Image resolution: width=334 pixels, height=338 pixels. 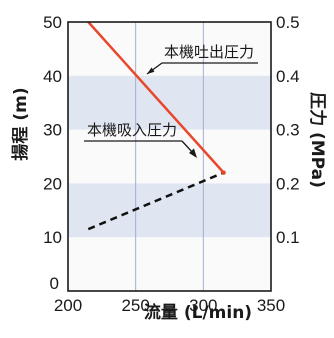 What do you see at coordinates (288, 183) in the screenshot?
I see `y2-tick-label: 0.2` at bounding box center [288, 183].